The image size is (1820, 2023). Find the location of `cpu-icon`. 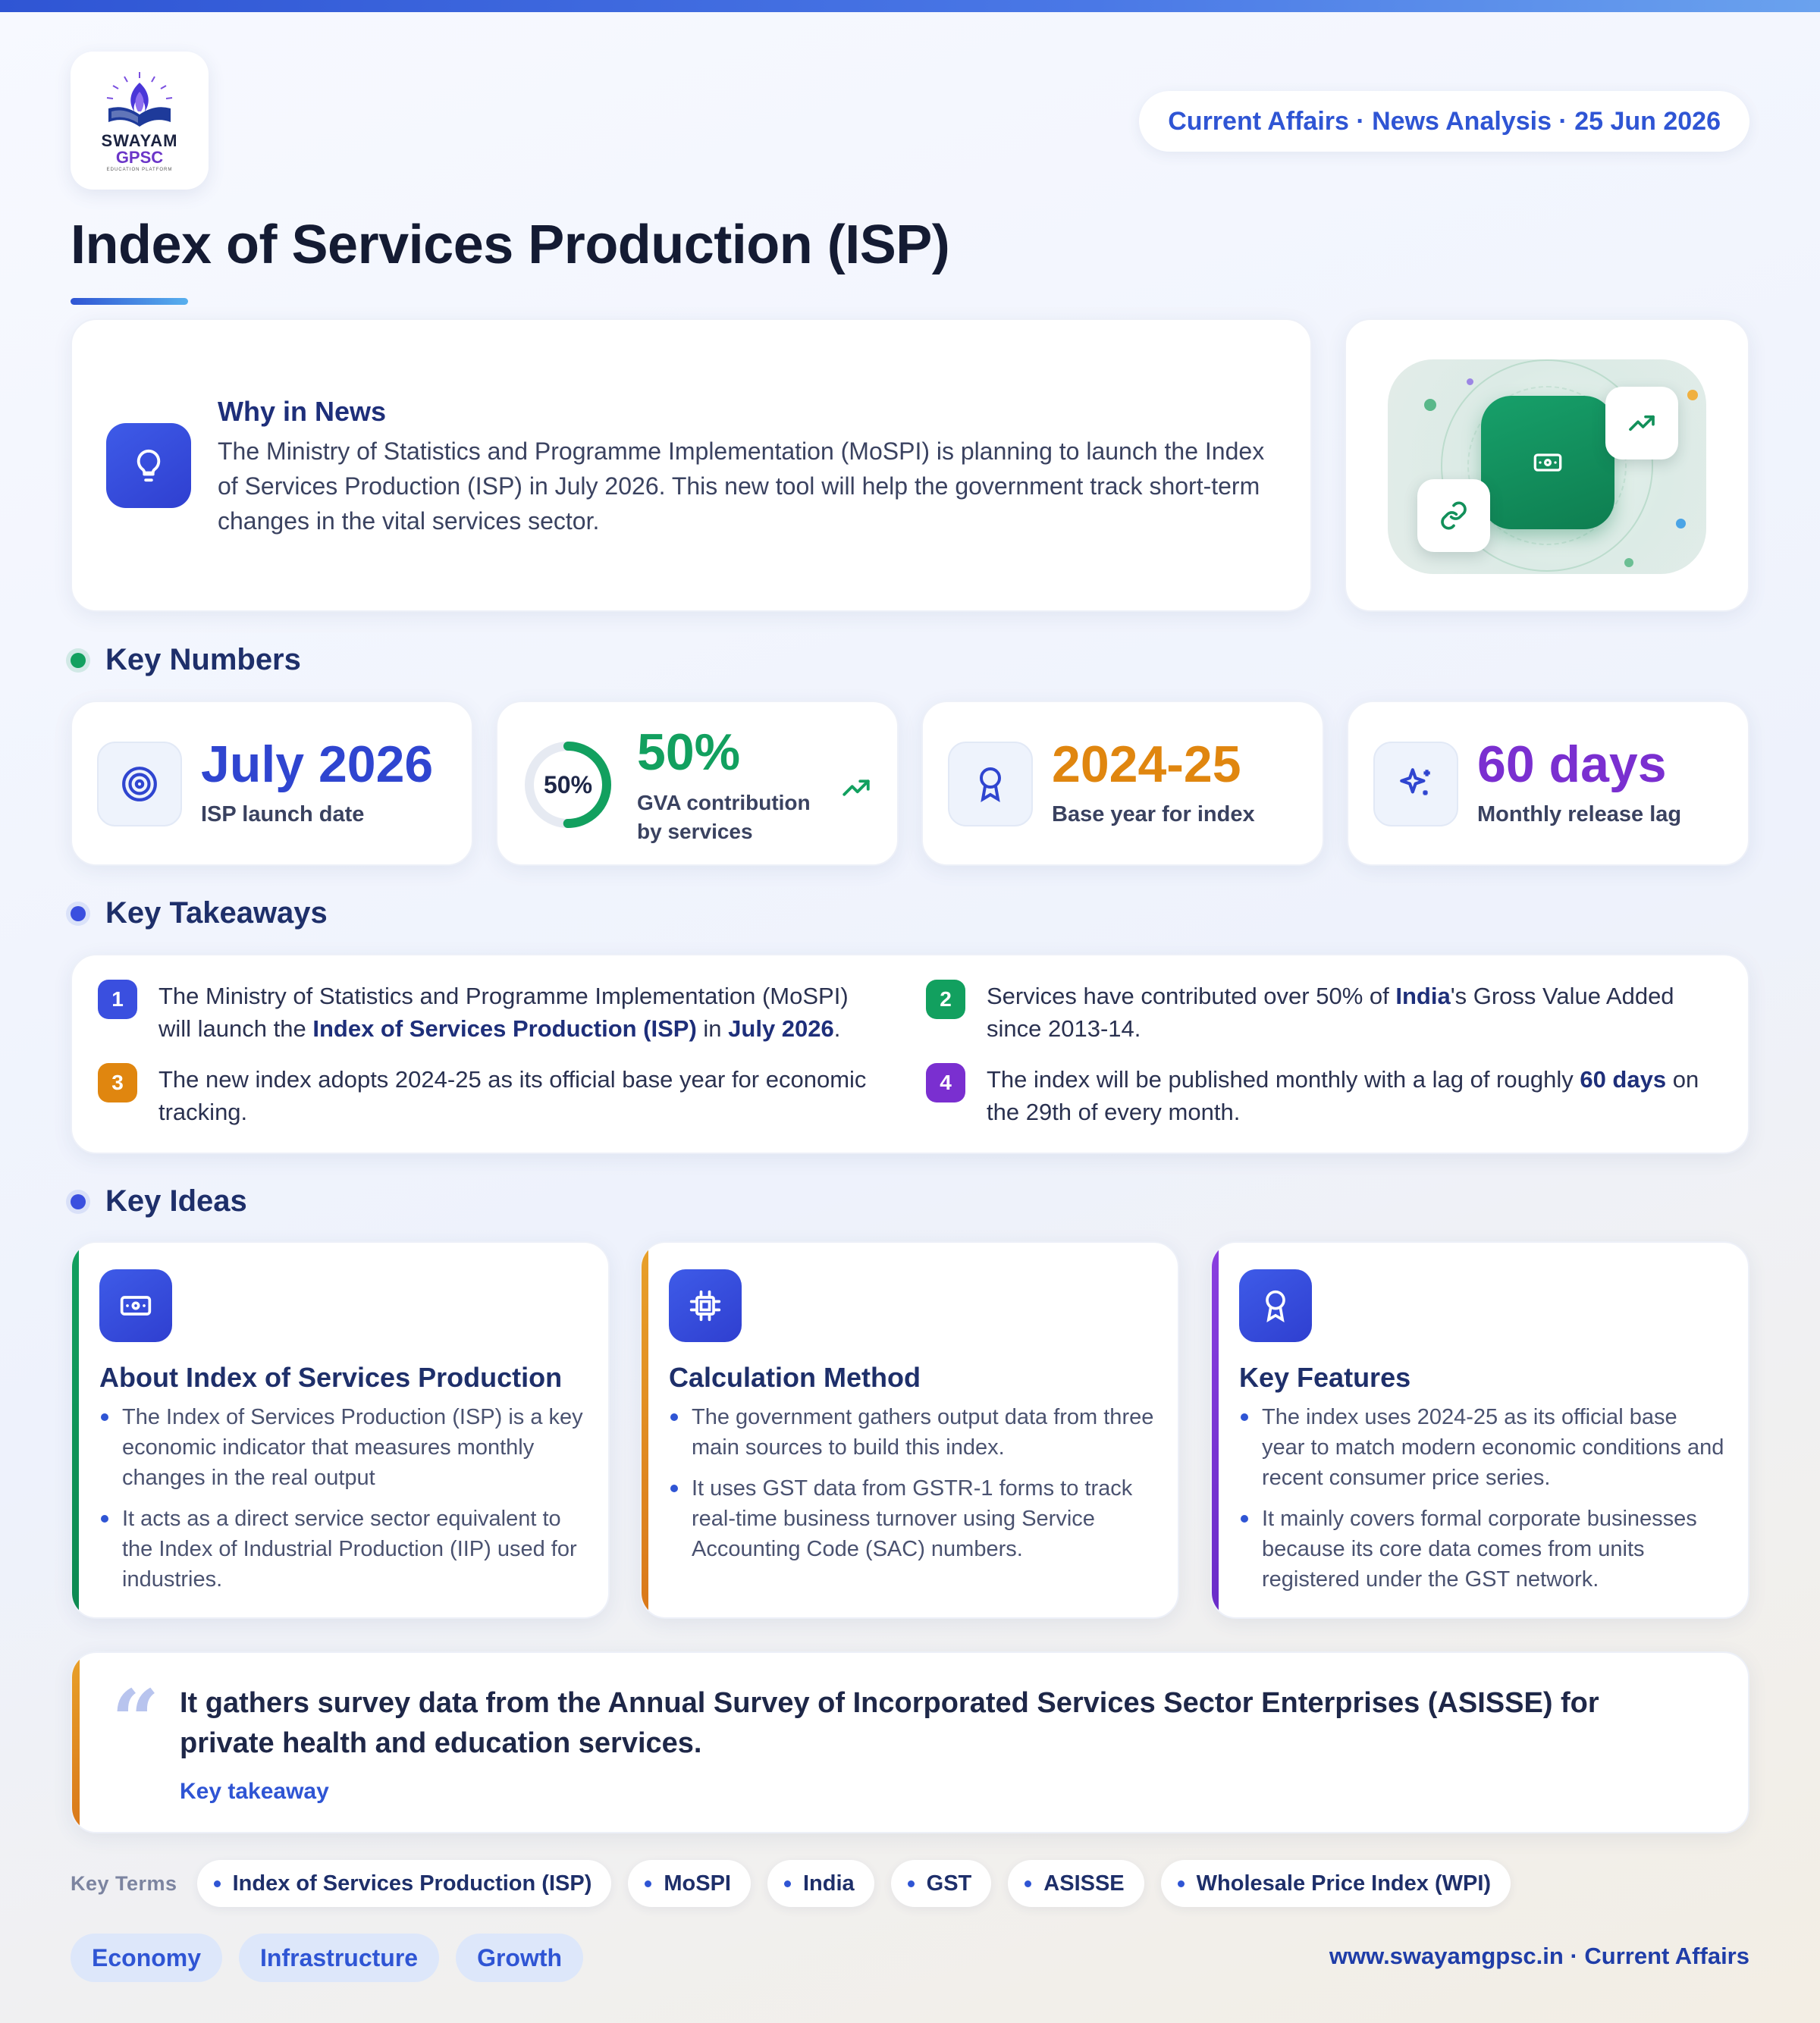

cpu-icon is located at coordinates (705, 1305).